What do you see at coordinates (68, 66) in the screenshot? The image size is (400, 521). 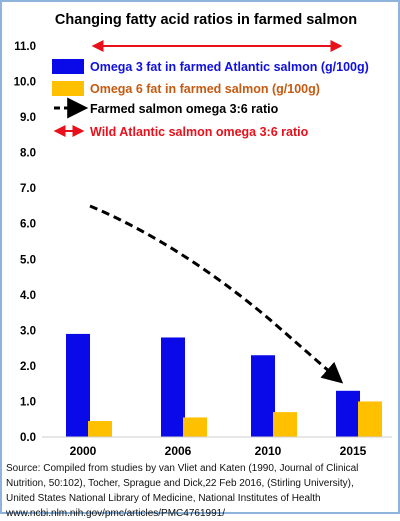 I see `legend-swatch-omega3` at bounding box center [68, 66].